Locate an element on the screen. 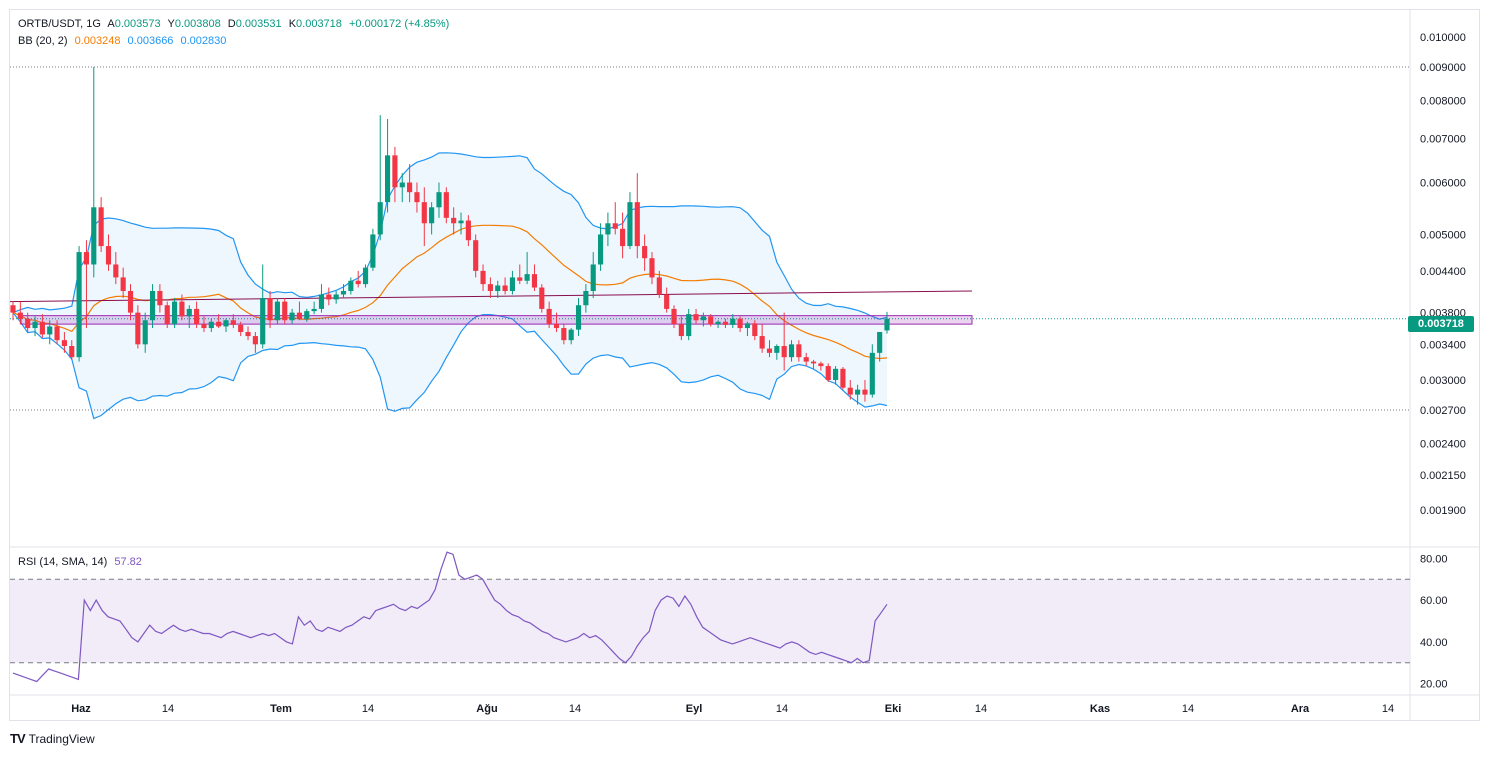  bb-lower-line is located at coordinates (450, 366).